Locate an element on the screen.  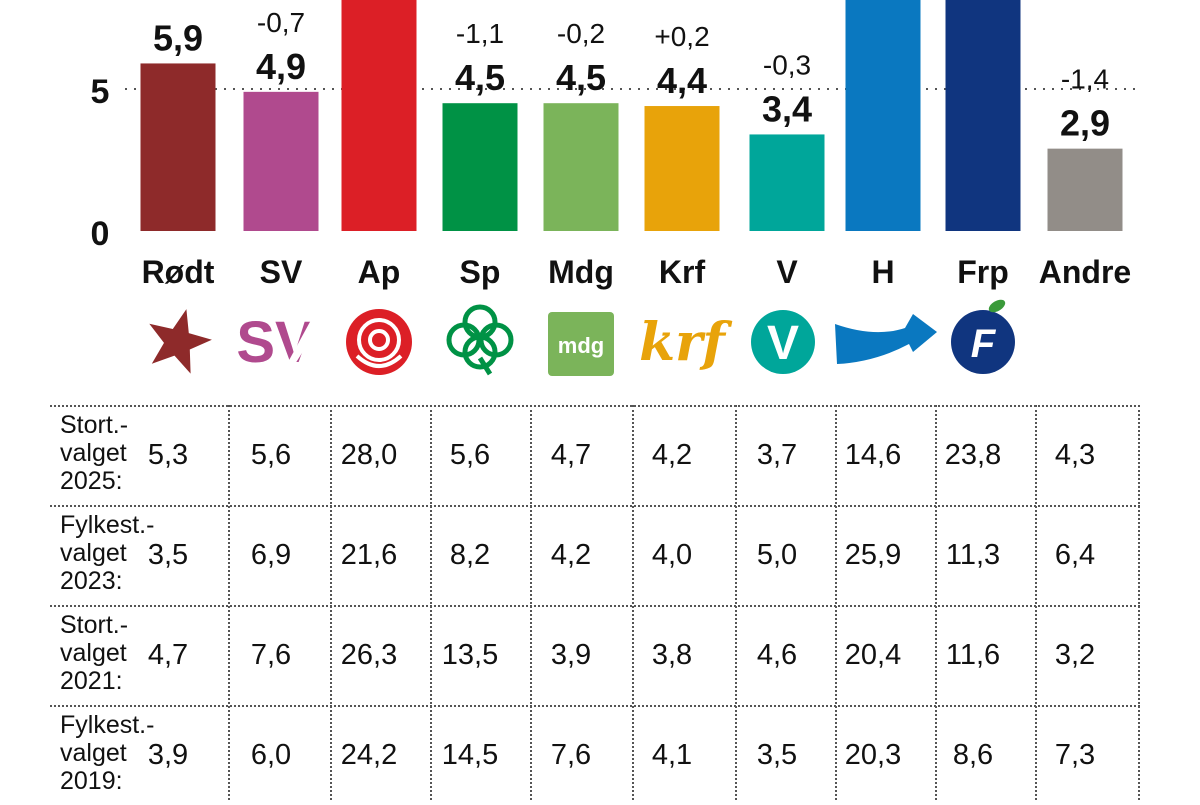
table-cell: 4,2 is located at coordinates (571, 555).